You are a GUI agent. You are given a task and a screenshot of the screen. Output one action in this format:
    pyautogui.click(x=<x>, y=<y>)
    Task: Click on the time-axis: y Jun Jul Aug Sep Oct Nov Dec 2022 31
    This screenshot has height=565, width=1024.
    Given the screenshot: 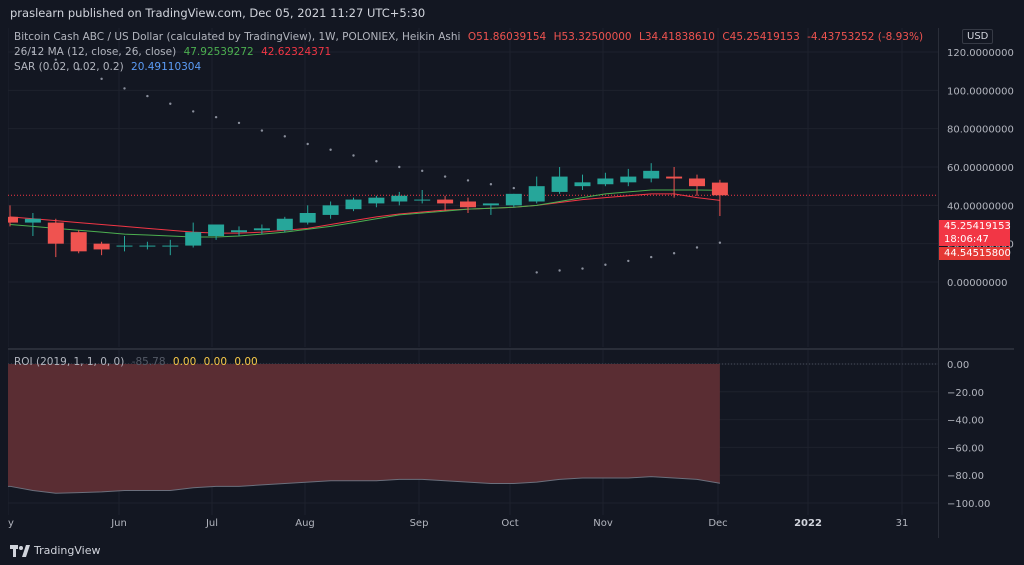 What is the action you would take?
    pyautogui.click(x=473, y=526)
    